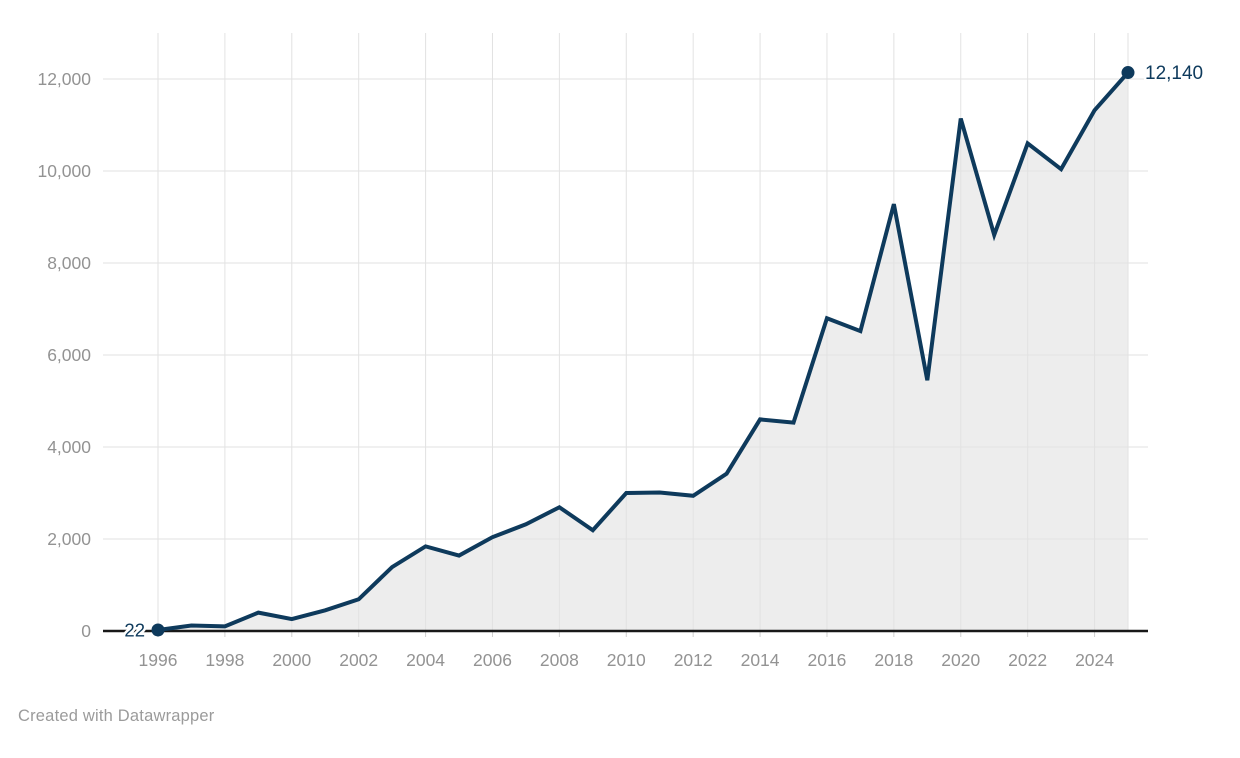 This screenshot has width=1240, height=758. What do you see at coordinates (826, 660) in the screenshot?
I see `x-tick-label: 2016` at bounding box center [826, 660].